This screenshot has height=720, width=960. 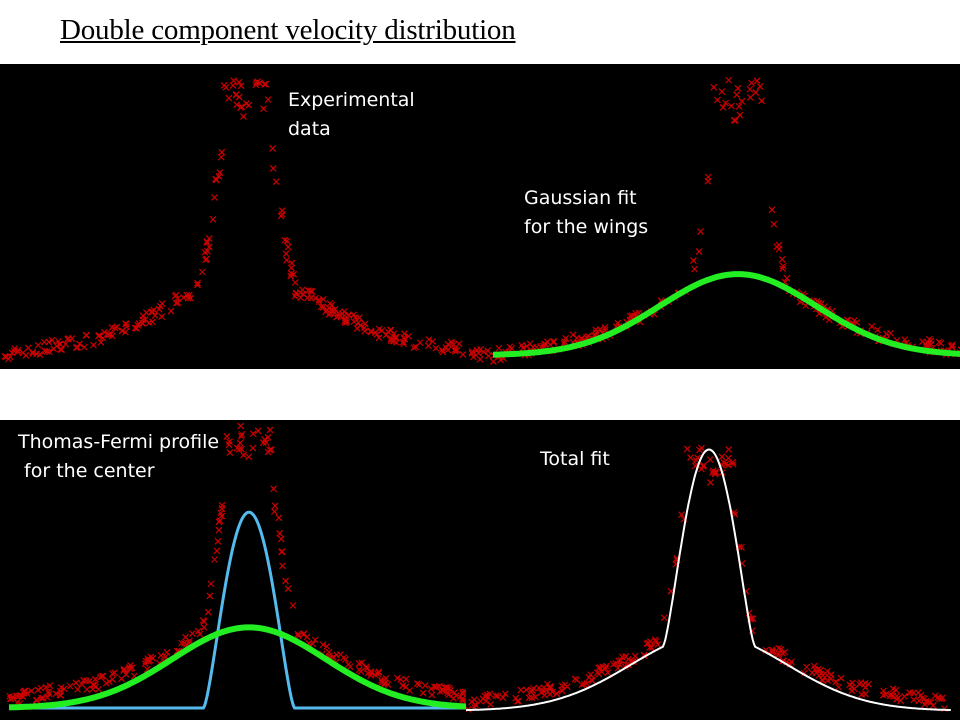 What do you see at coordinates (119, 442) in the screenshot?
I see `thomas-fermi-label-line1: Thomas-Fermi profile` at bounding box center [119, 442].